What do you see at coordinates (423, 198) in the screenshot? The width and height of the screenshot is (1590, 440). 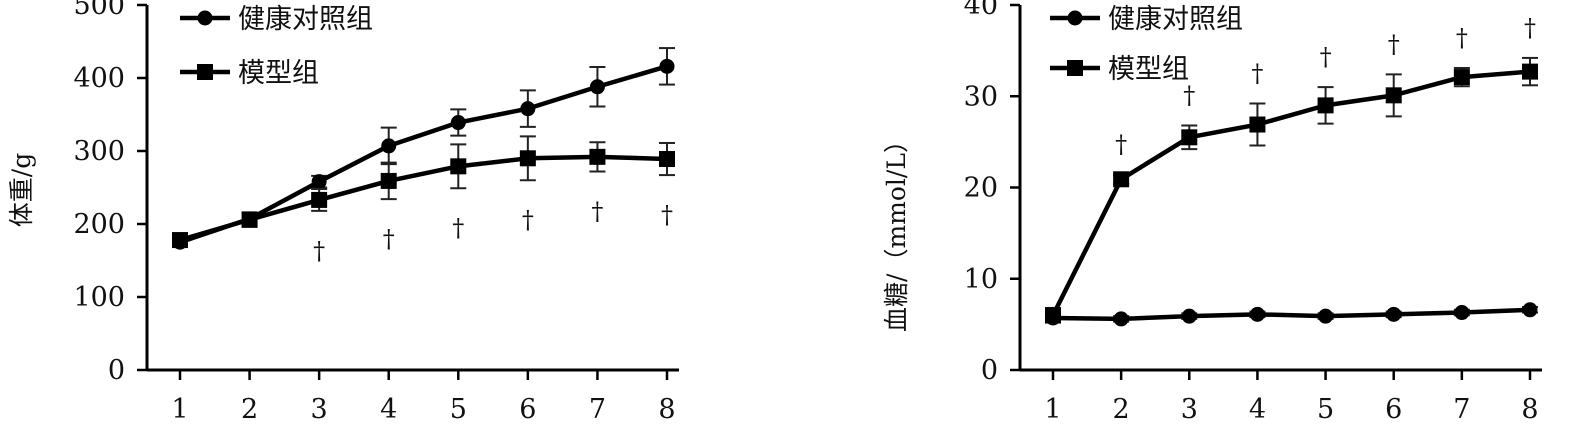 I see `series-line-model` at bounding box center [423, 198].